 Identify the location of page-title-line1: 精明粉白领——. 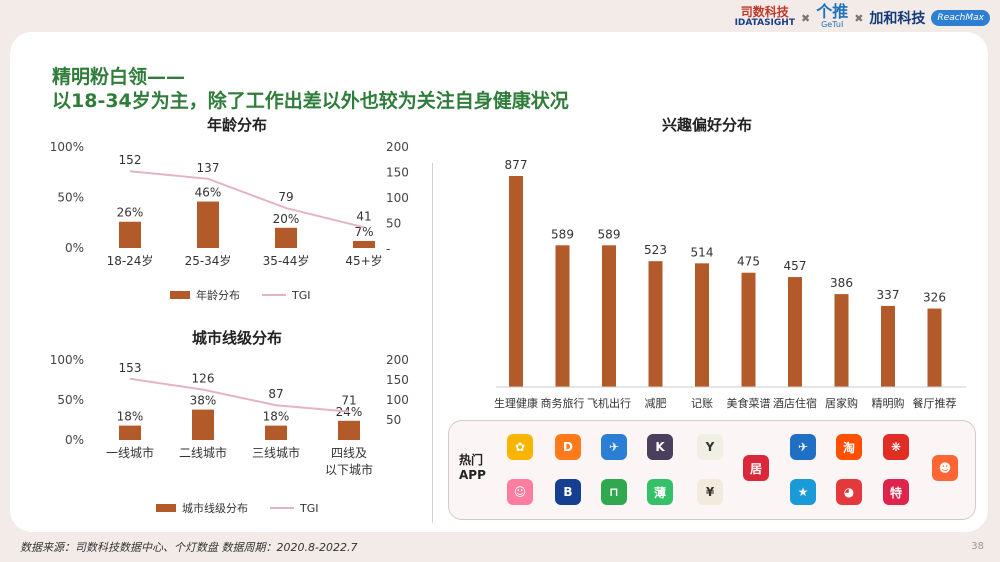
(119, 77).